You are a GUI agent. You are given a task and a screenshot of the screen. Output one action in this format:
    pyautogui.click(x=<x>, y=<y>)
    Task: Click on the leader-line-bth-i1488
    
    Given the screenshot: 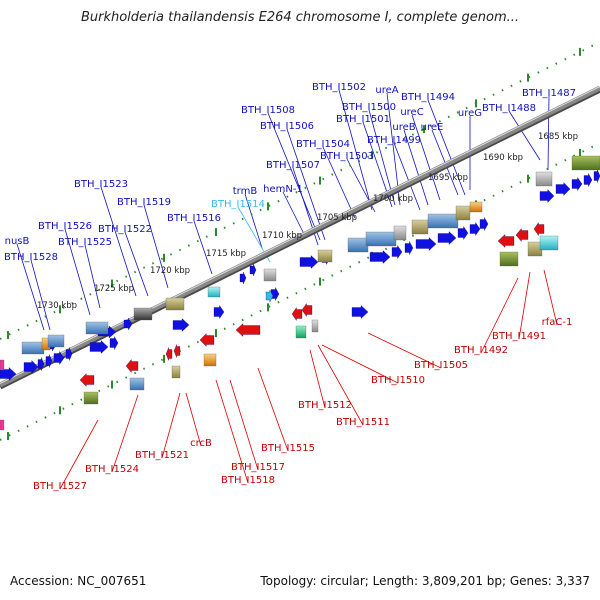 What is the action you would take?
    pyautogui.click(x=524, y=135)
    